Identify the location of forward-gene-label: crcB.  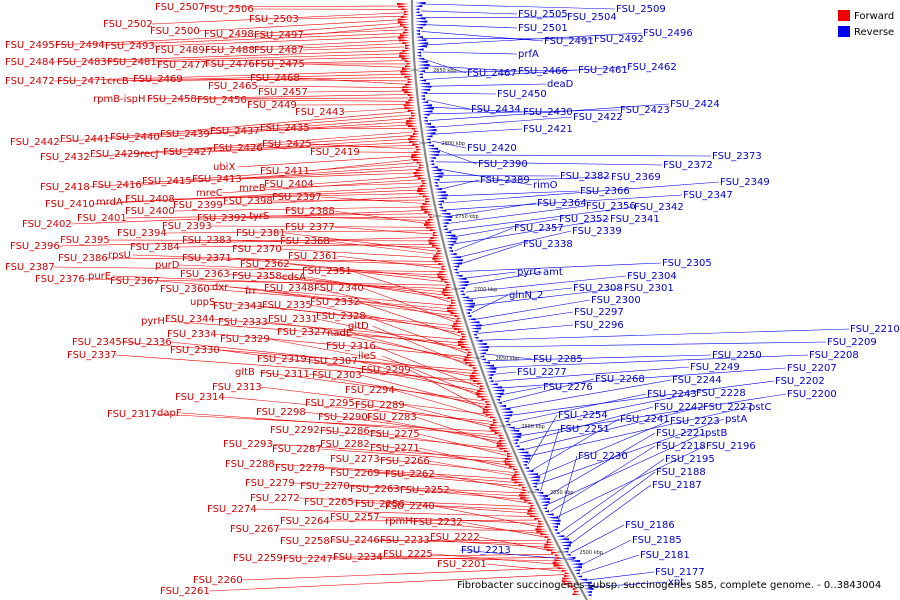
(118, 81).